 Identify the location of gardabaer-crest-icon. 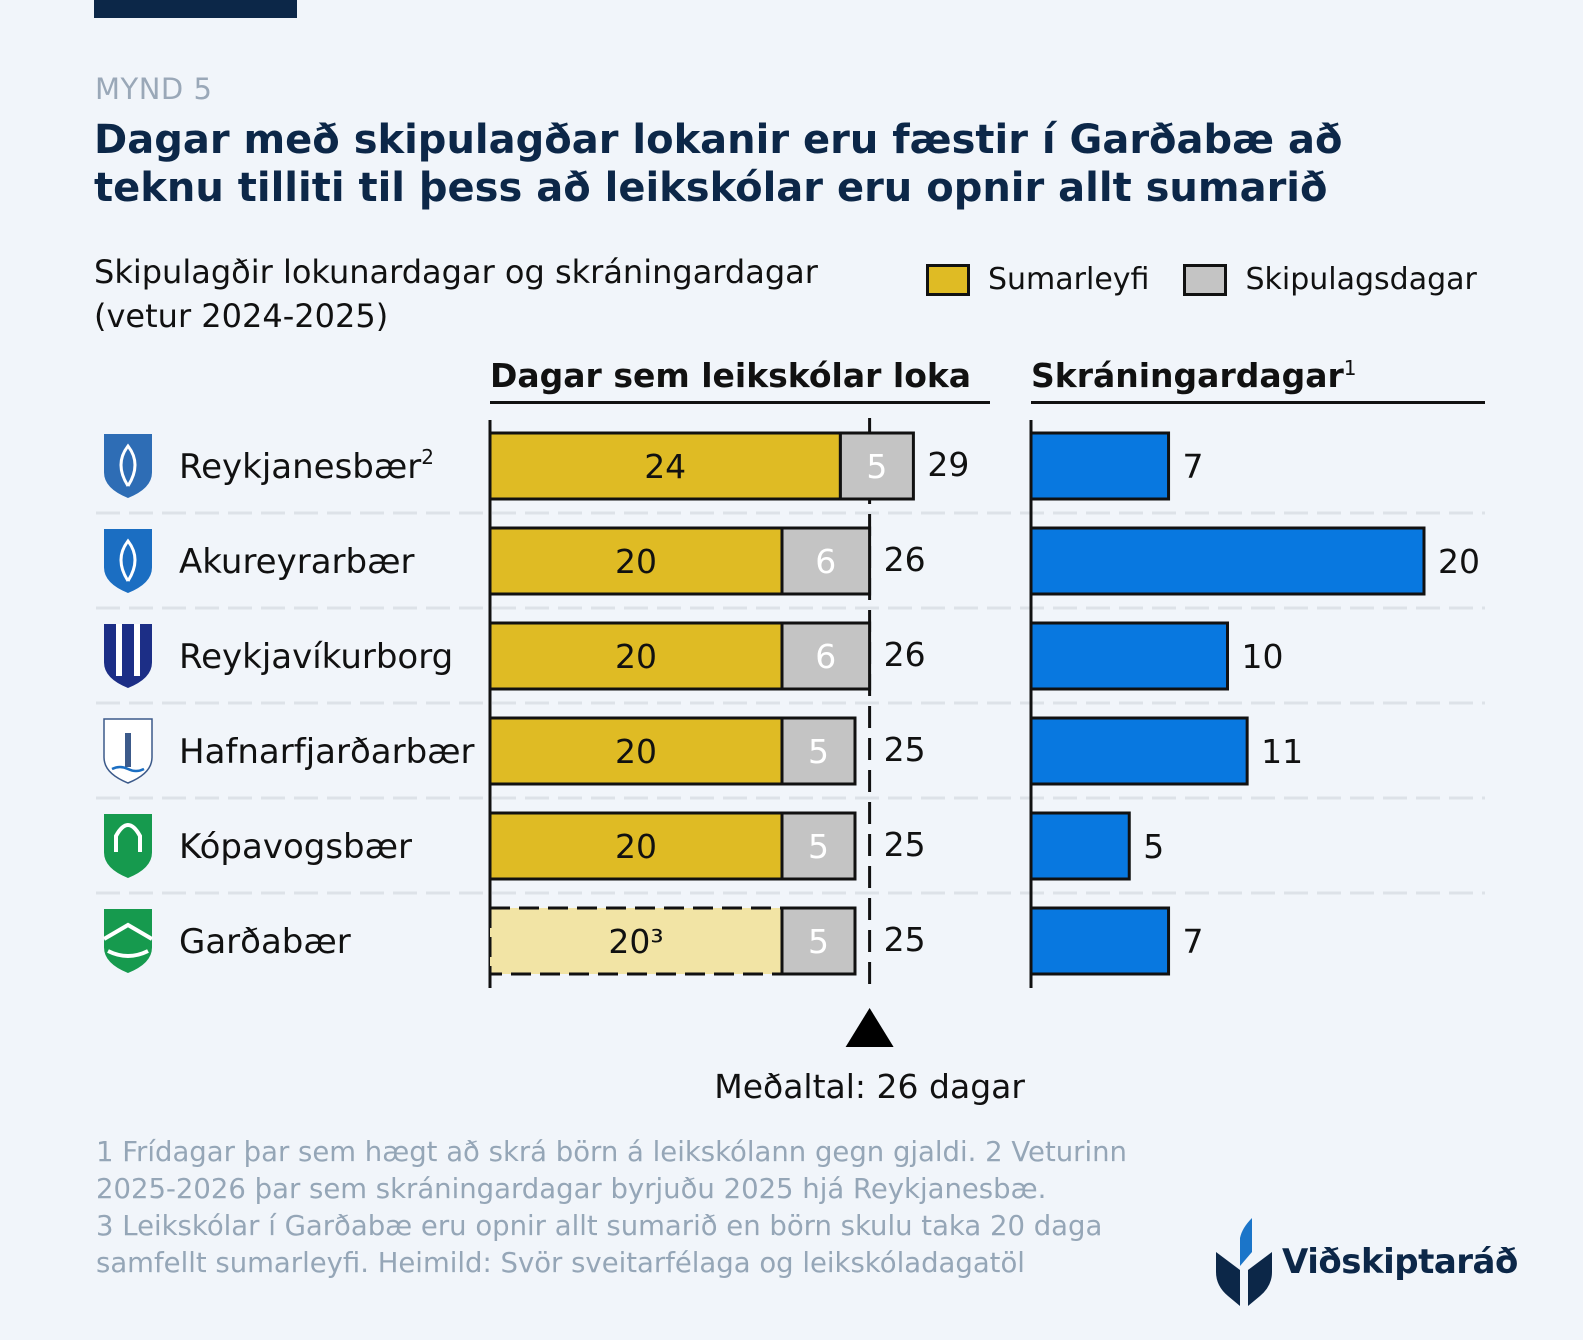
(128, 941).